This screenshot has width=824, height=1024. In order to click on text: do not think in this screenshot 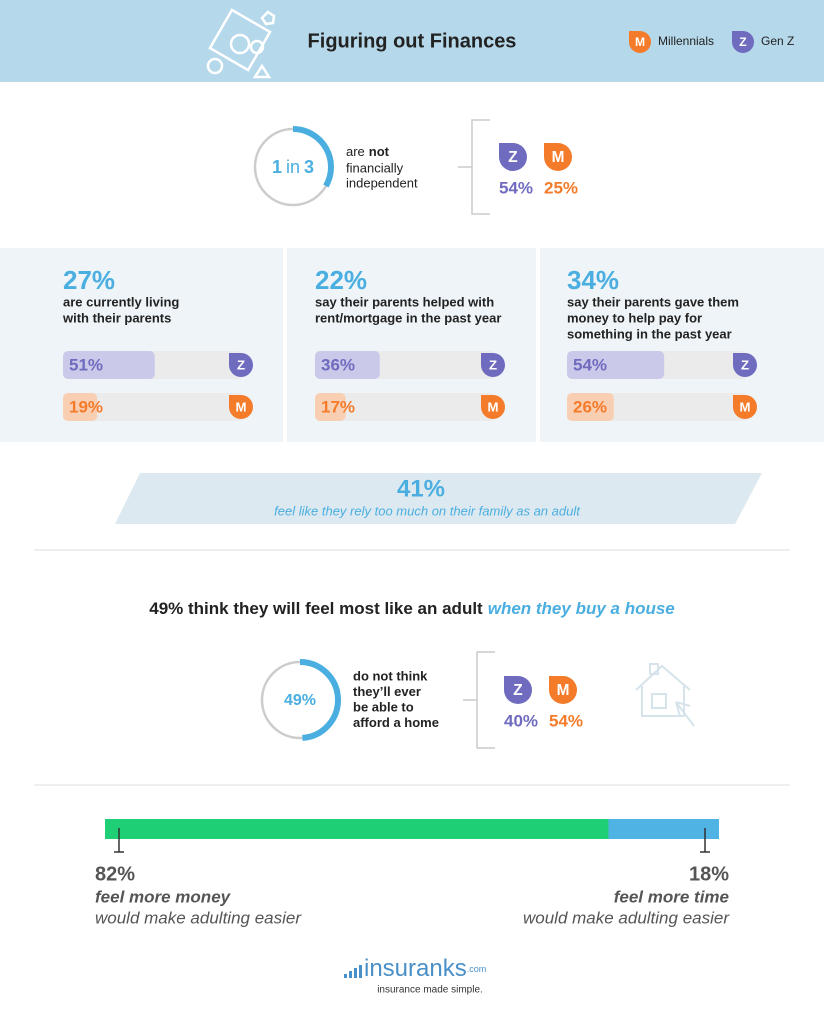, I will do `click(390, 675)`.